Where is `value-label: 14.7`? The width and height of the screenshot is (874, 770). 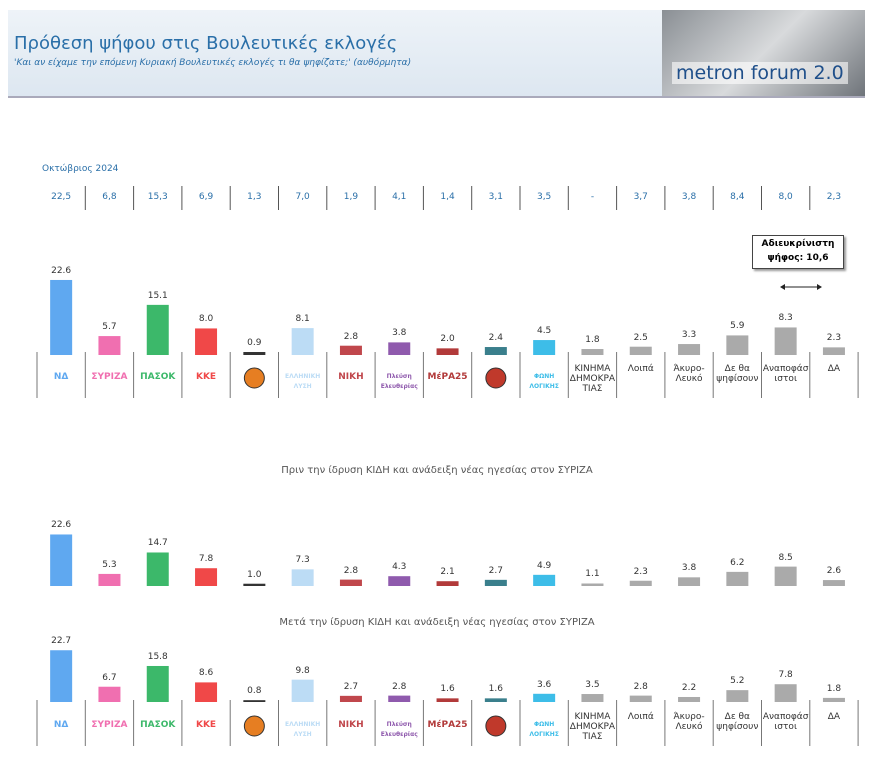 value-label: 14.7 is located at coordinates (157, 543).